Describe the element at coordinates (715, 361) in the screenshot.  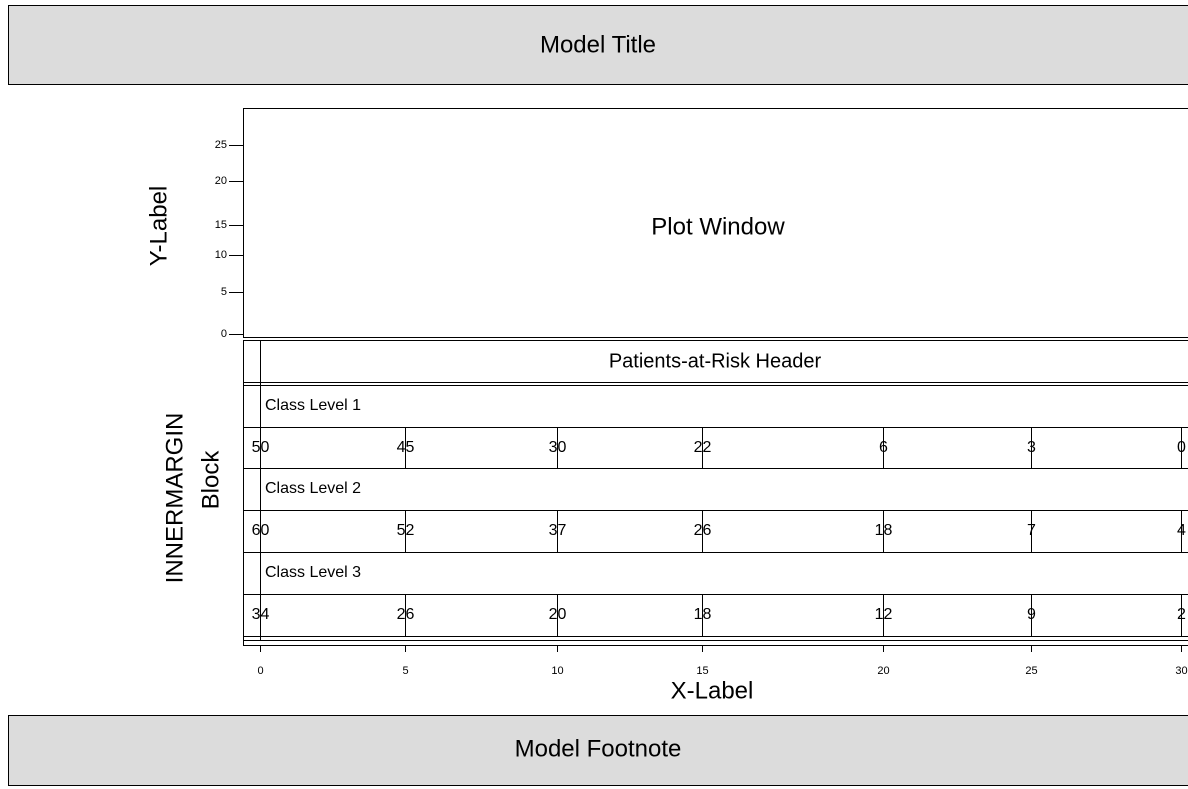
I see `risk-header: Patients-at-Risk Header` at that location.